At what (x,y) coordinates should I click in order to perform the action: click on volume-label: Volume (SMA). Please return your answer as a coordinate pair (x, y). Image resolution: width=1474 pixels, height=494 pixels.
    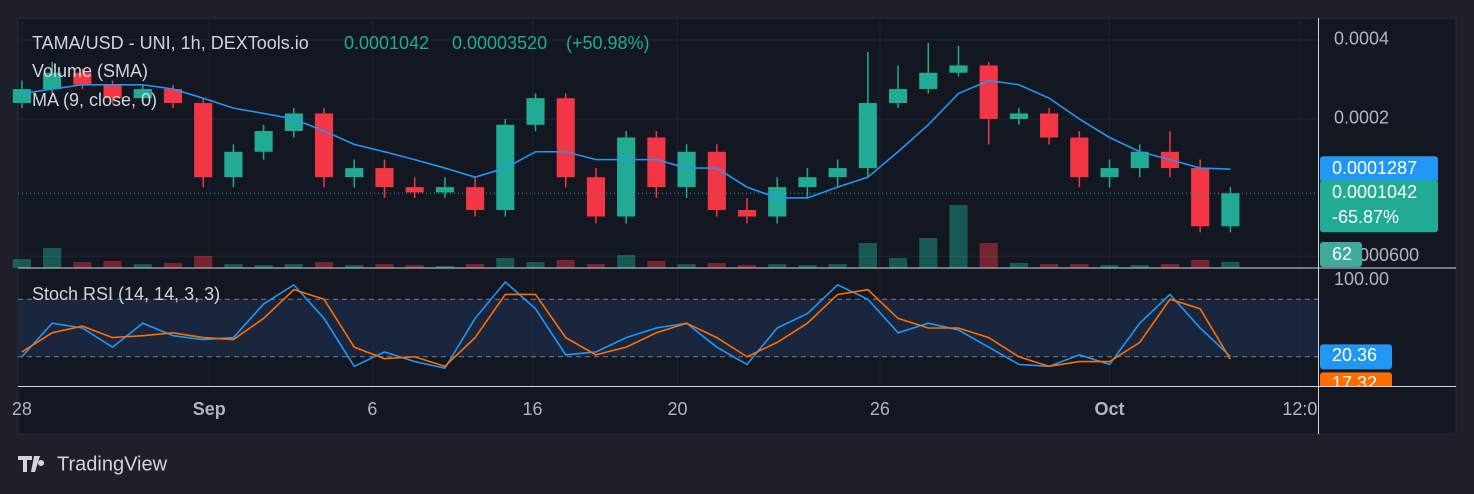
    Looking at the image, I should click on (90, 71).